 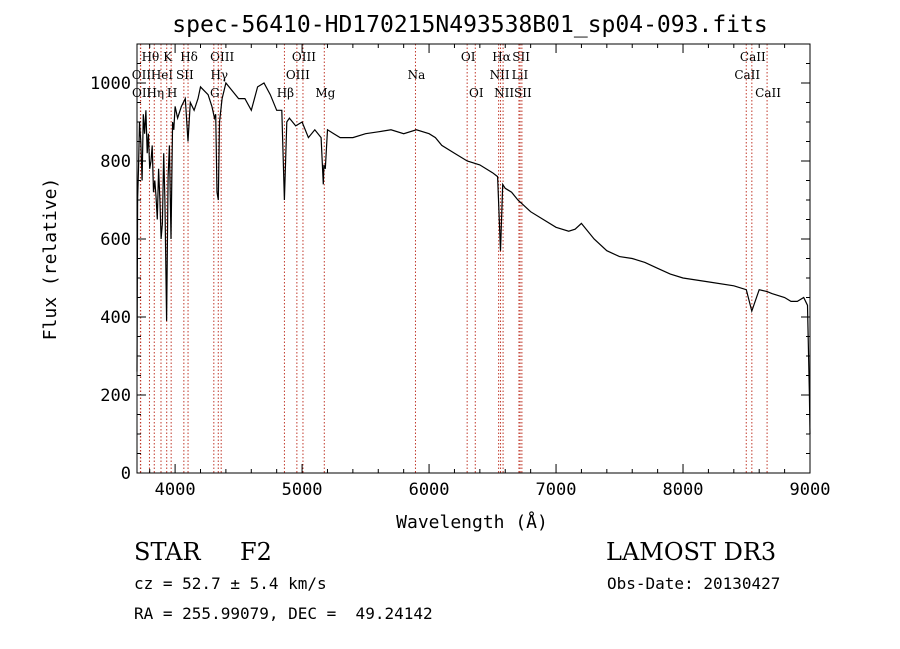 What do you see at coordinates (115, 396) in the screenshot?
I see `y-tick-label: 200` at bounding box center [115, 396].